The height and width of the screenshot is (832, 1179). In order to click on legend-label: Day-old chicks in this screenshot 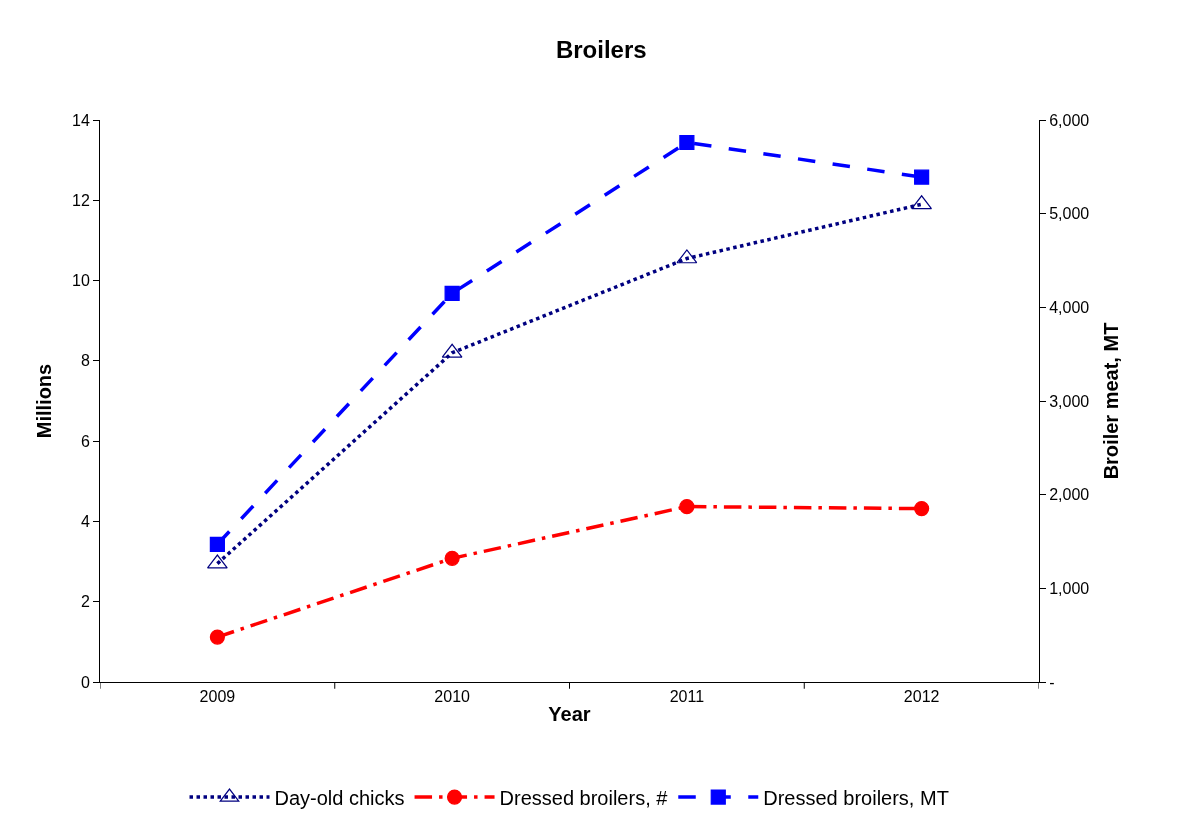, I will do `click(339, 797)`.